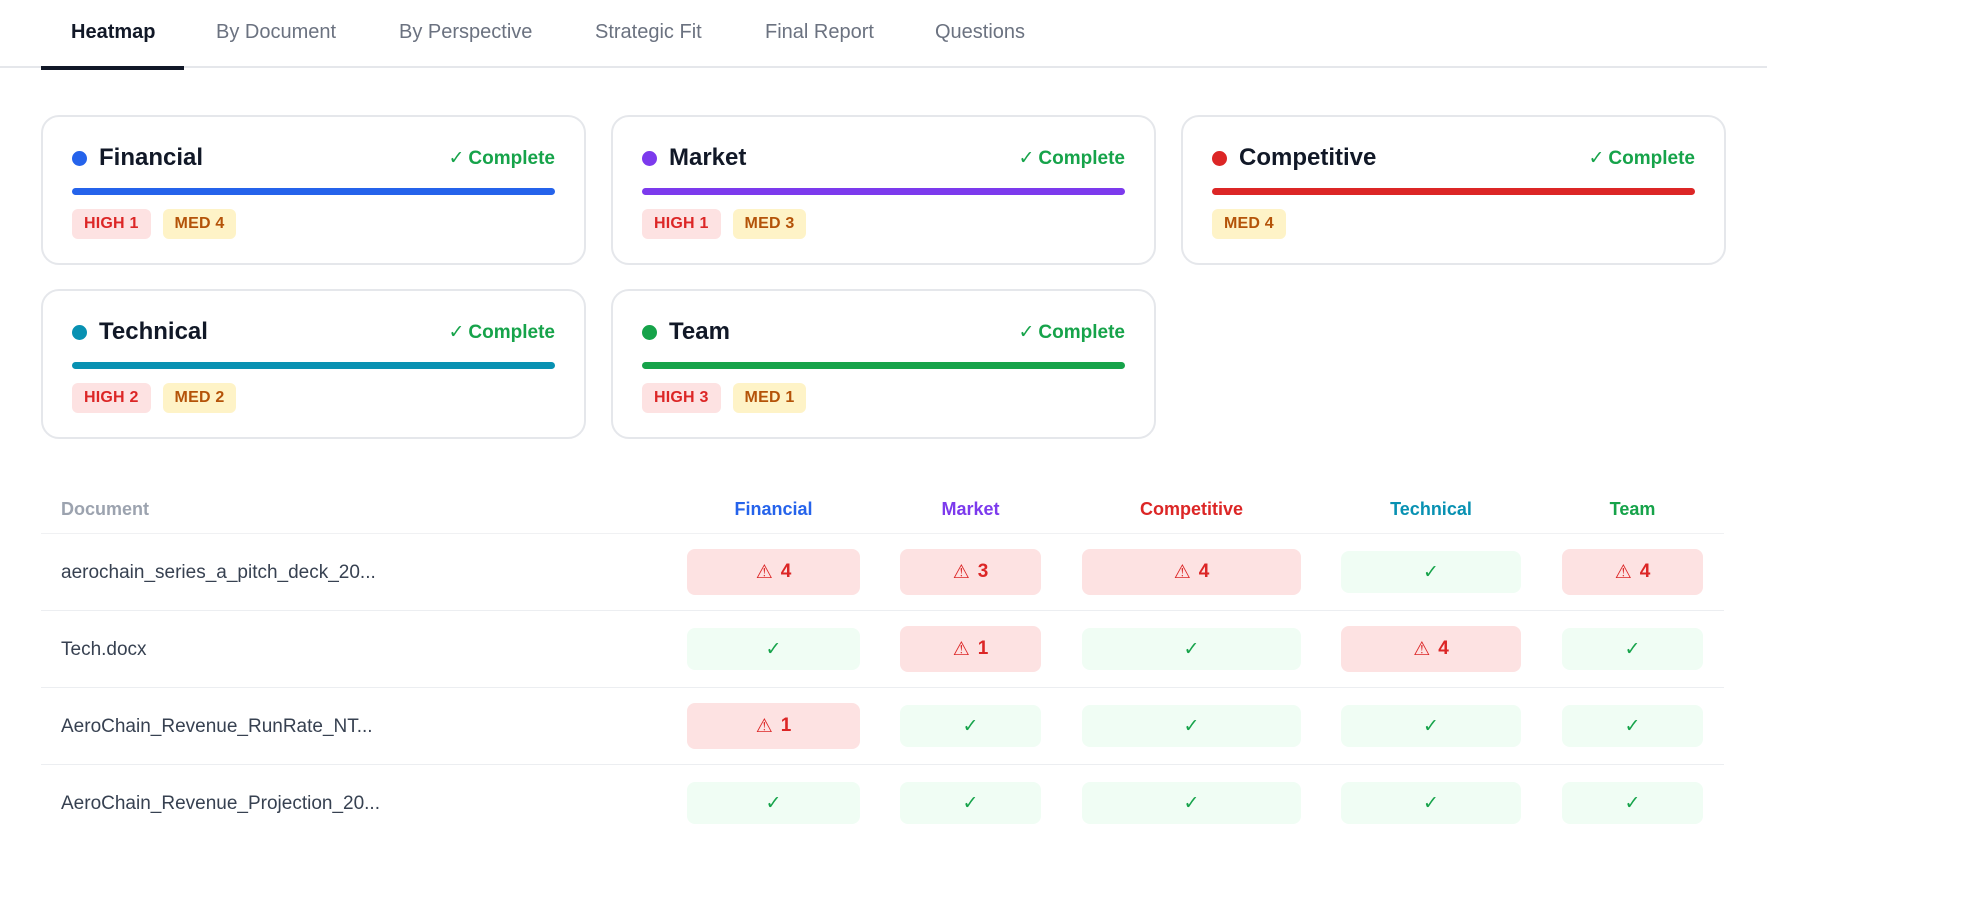 The image size is (1985, 924). I want to click on heatmap-cell-market: ⚠ 3, so click(970, 572).